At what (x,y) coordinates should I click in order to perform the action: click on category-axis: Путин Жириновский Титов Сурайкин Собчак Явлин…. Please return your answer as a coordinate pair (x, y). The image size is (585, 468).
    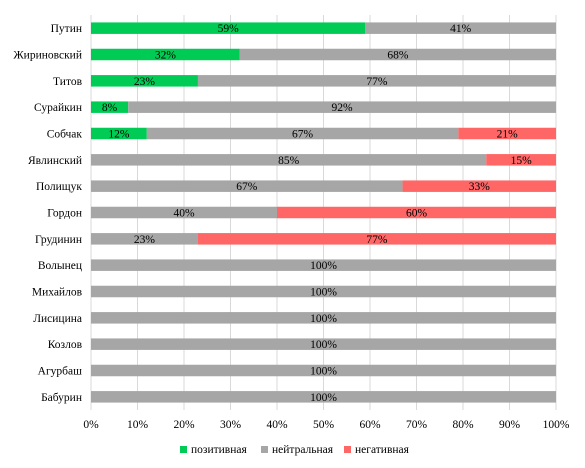
    Looking at the image, I should click on (47, 213).